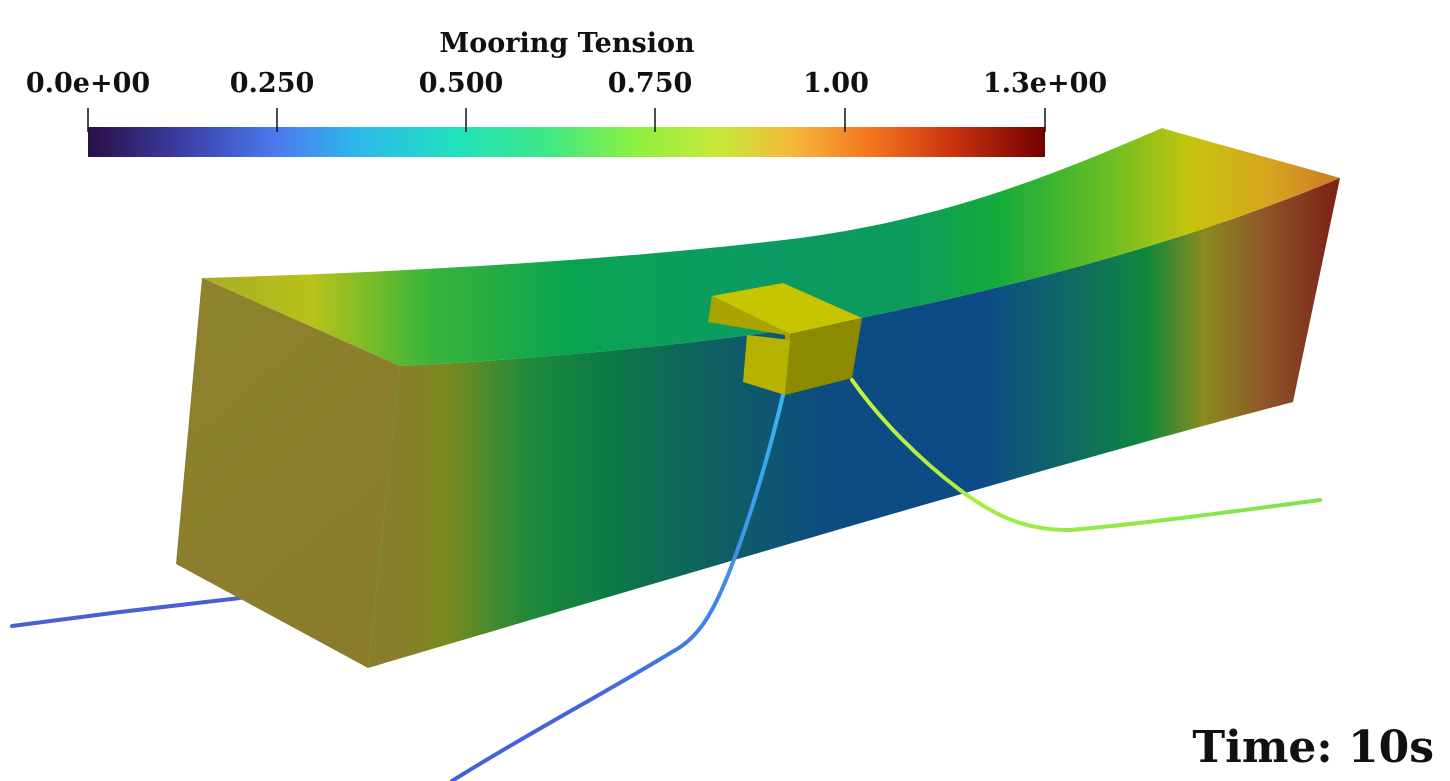 This screenshot has width=1450, height=781. Describe the element at coordinates (1045, 83) in the screenshot. I see `scalar-bar-tick-label: 1.3e+00` at that location.